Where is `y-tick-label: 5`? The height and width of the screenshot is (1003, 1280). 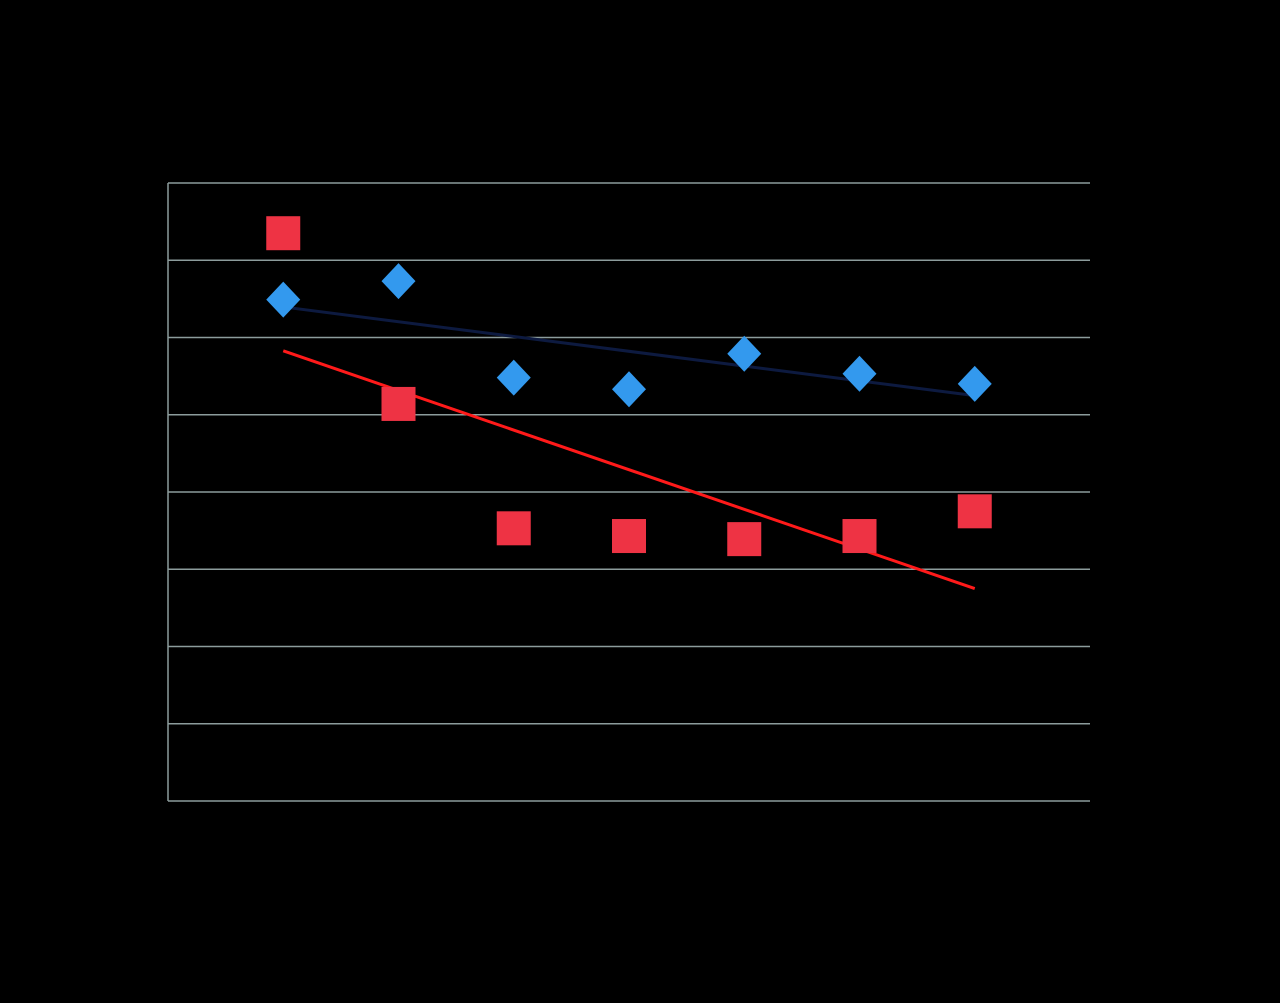 y-tick-label: 5 is located at coordinates (154, 413).